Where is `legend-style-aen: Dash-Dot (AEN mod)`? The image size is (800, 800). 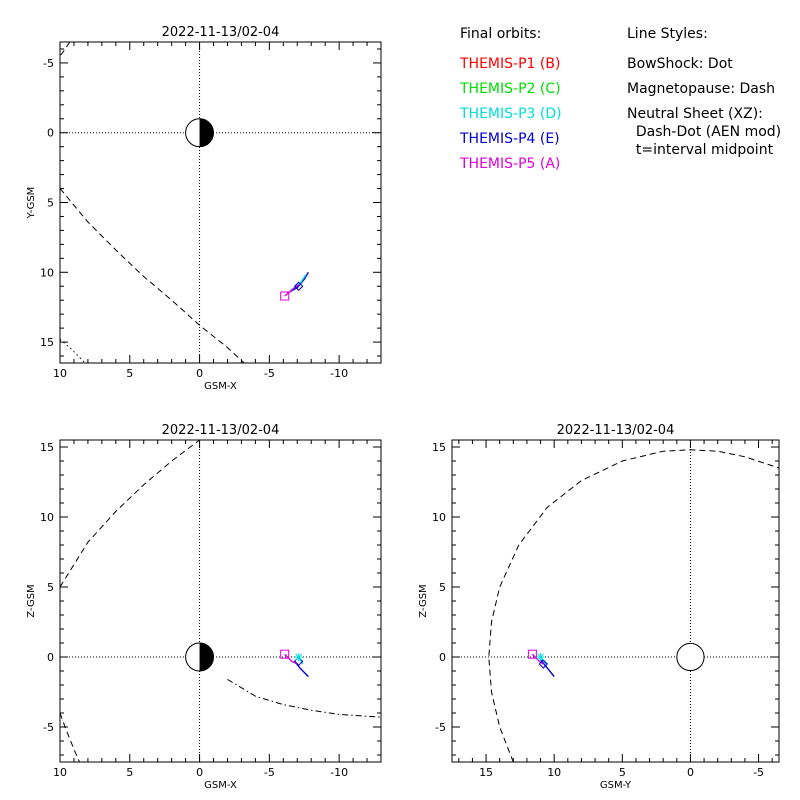
legend-style-aen: Dash-Dot (AEN mod) is located at coordinates (704, 132).